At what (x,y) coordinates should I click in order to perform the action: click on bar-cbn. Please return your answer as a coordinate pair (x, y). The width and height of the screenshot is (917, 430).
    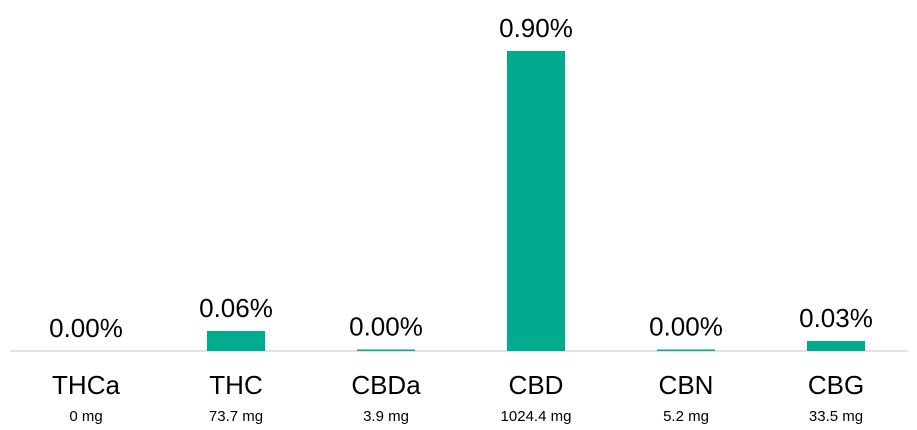
    Looking at the image, I should click on (686, 350).